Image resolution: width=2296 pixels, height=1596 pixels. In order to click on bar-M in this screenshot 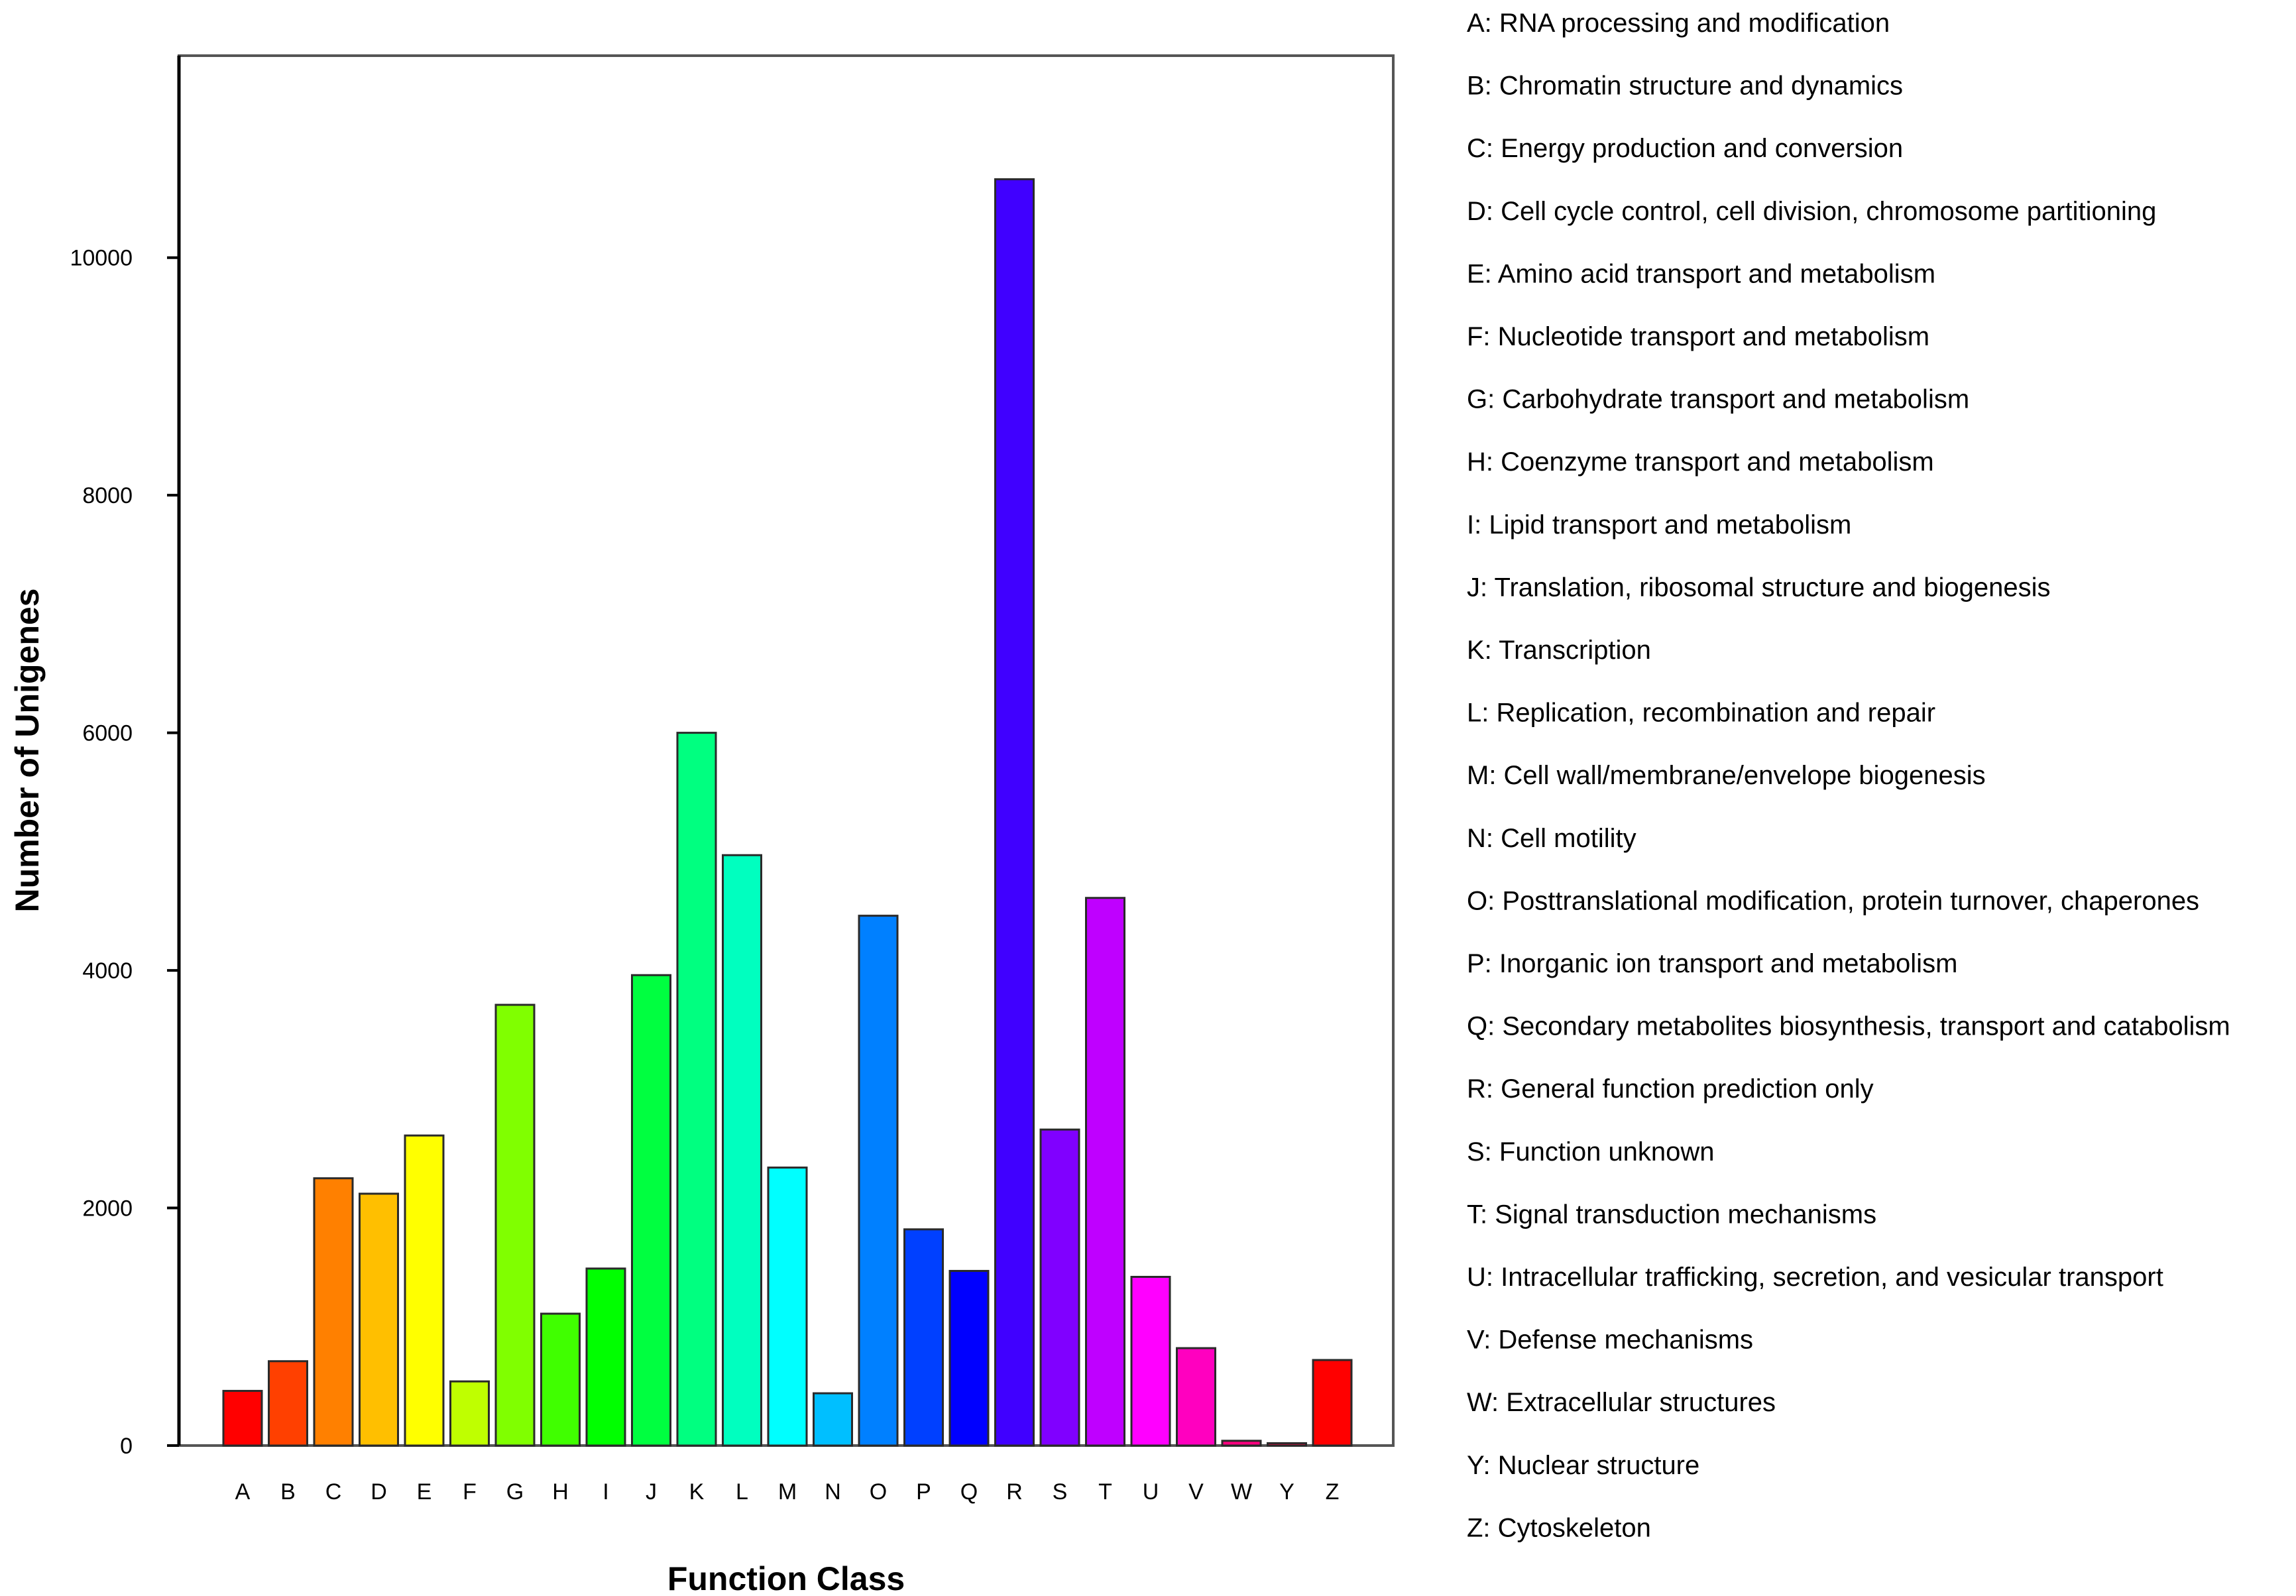, I will do `click(788, 1307)`.